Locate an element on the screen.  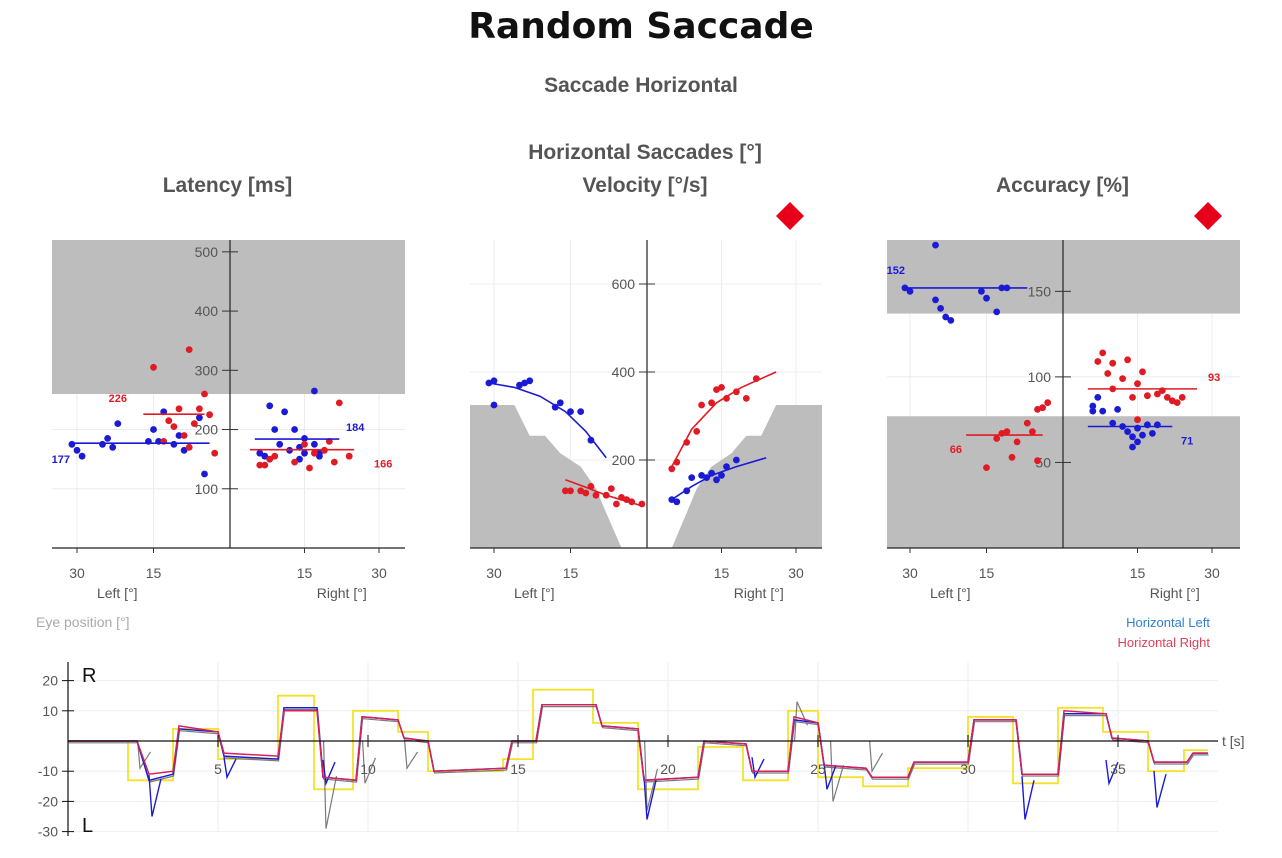
mean-label: 93 is located at coordinates (1214, 378).